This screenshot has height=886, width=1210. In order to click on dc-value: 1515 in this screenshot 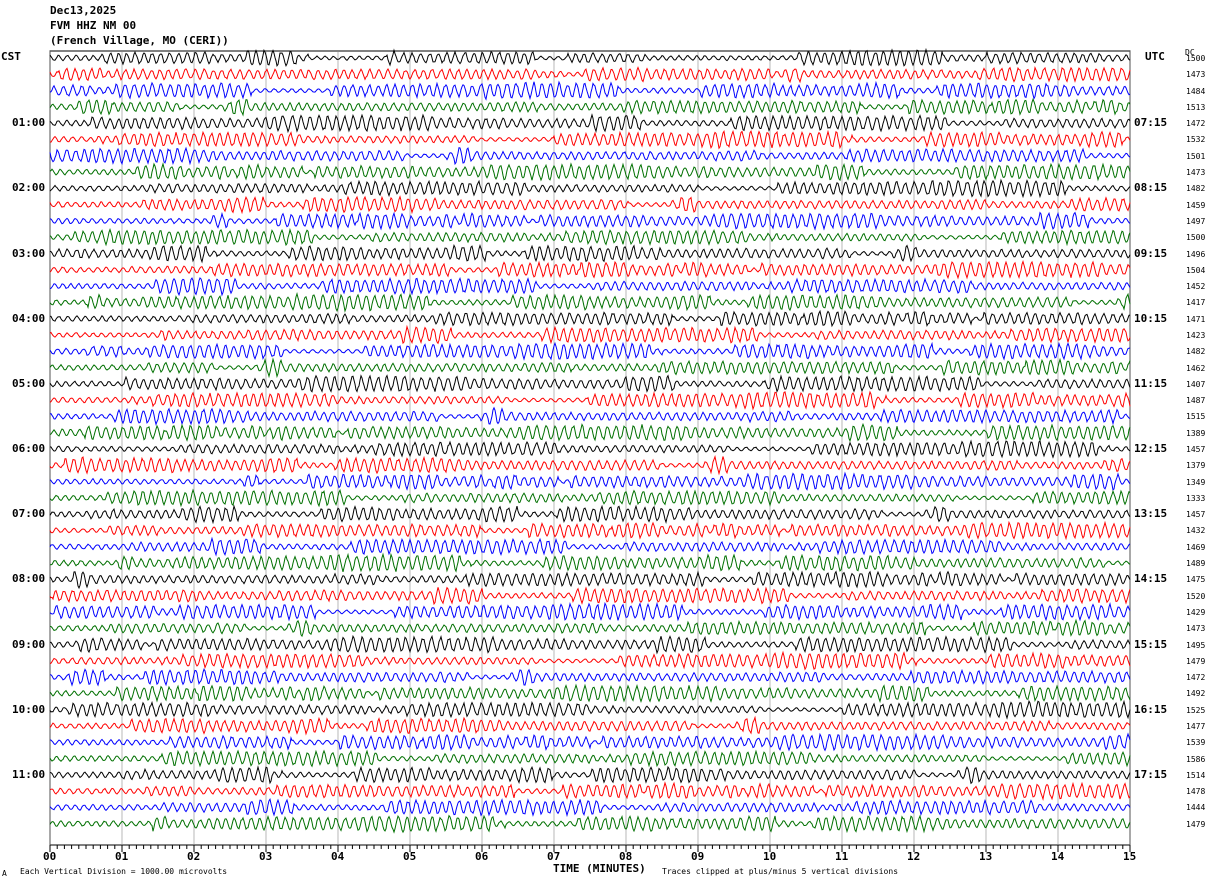, I will do `click(1196, 417)`.